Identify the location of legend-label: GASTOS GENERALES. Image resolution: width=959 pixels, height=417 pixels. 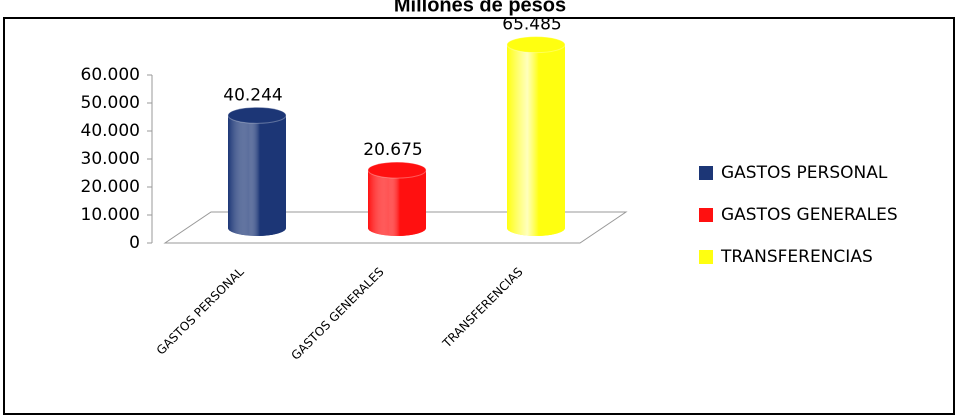
(809, 215).